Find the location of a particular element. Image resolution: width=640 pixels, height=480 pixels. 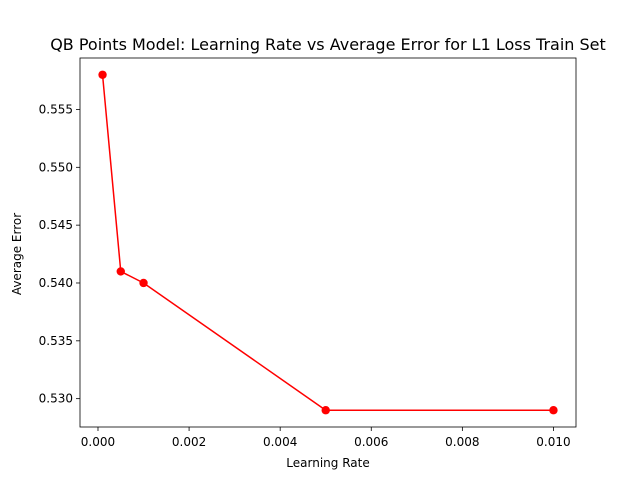

x-tick-label-2: 0.004 is located at coordinates (280, 442).